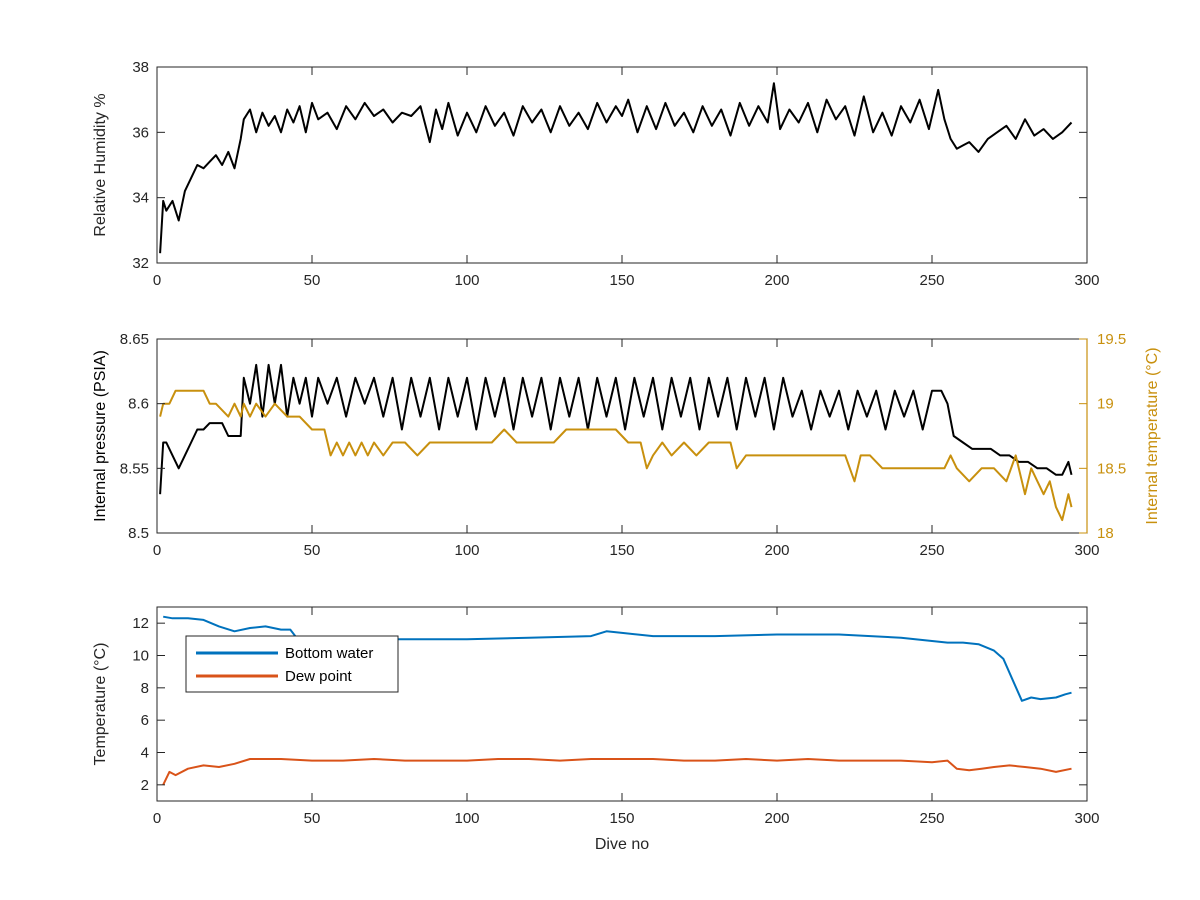 The width and height of the screenshot is (1200, 900). I want to click on y-tick-label: 38, so click(140, 67).